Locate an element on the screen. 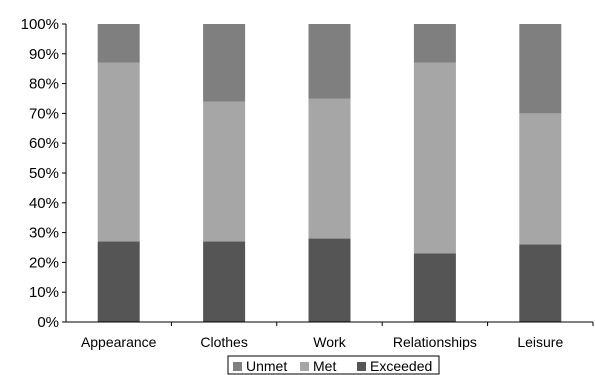 The width and height of the screenshot is (595, 375). x-category-label-clothes: Clothes is located at coordinates (223, 342).